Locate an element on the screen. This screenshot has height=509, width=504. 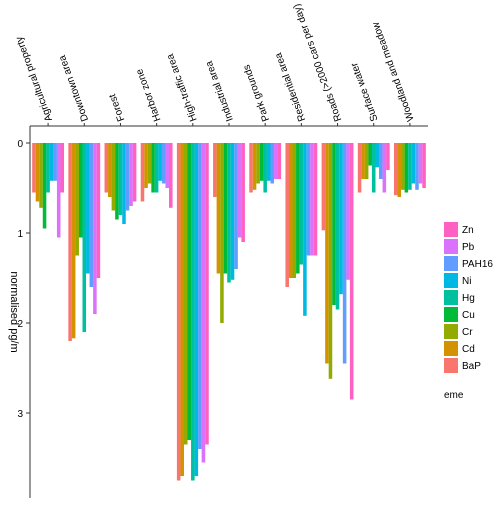
legend-label: Ni is located at coordinates (466, 281).